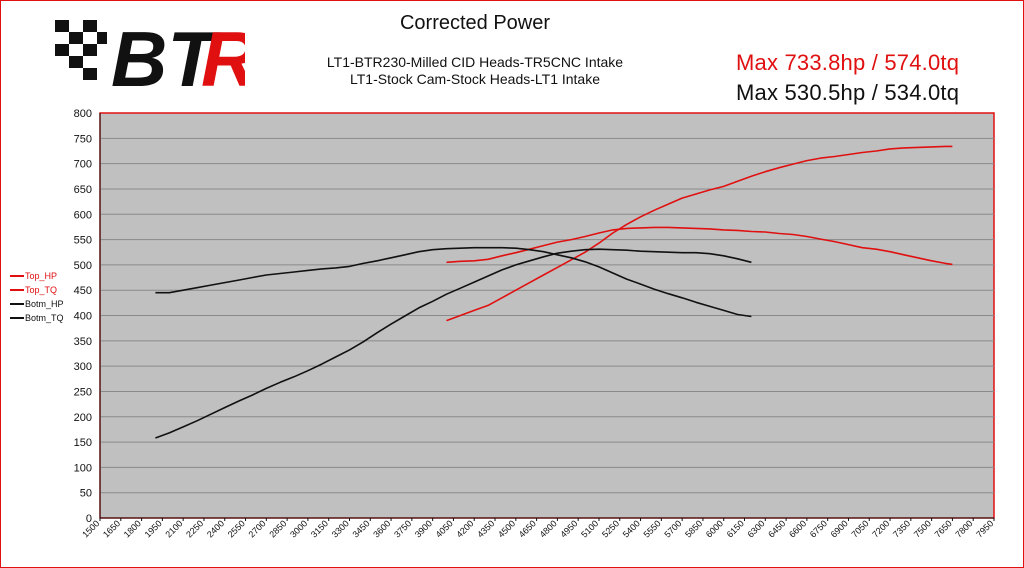  What do you see at coordinates (776, 528) in the screenshot?
I see `x-tick-label: 6450` at bounding box center [776, 528].